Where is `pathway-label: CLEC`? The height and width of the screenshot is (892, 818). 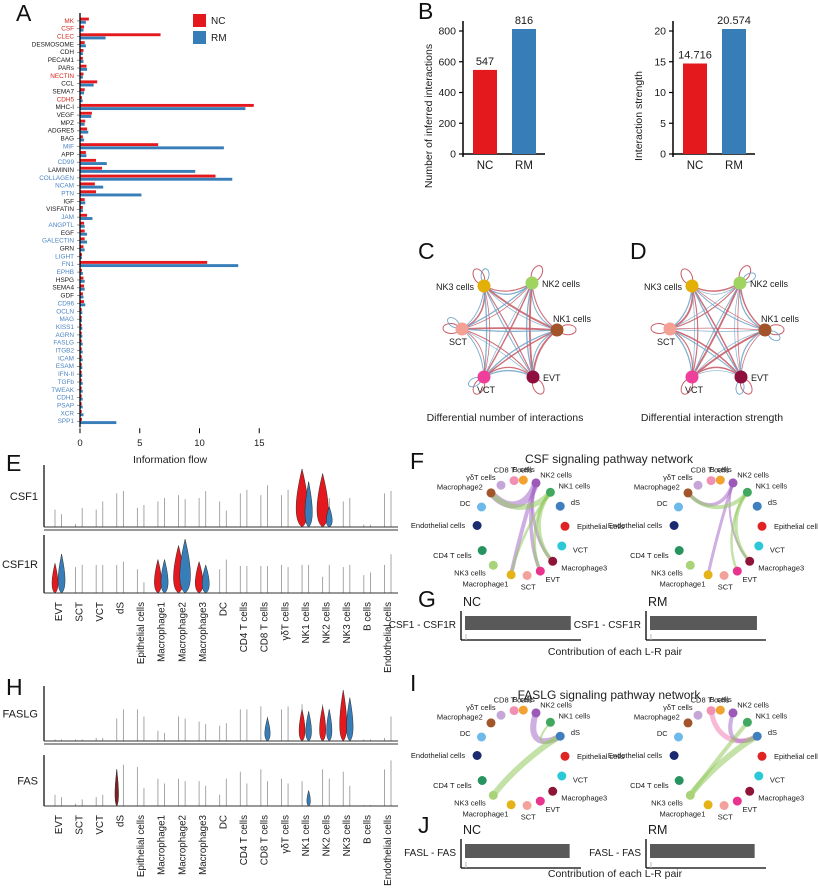 pathway-label: CLEC is located at coordinates (65, 37).